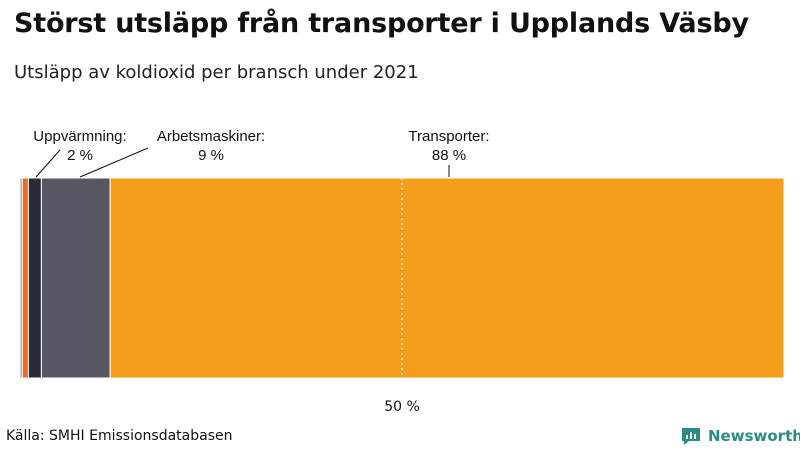 The width and height of the screenshot is (800, 450). Describe the element at coordinates (79, 136) in the screenshot. I see `annotation-name-2: Uppvärmning:` at that location.